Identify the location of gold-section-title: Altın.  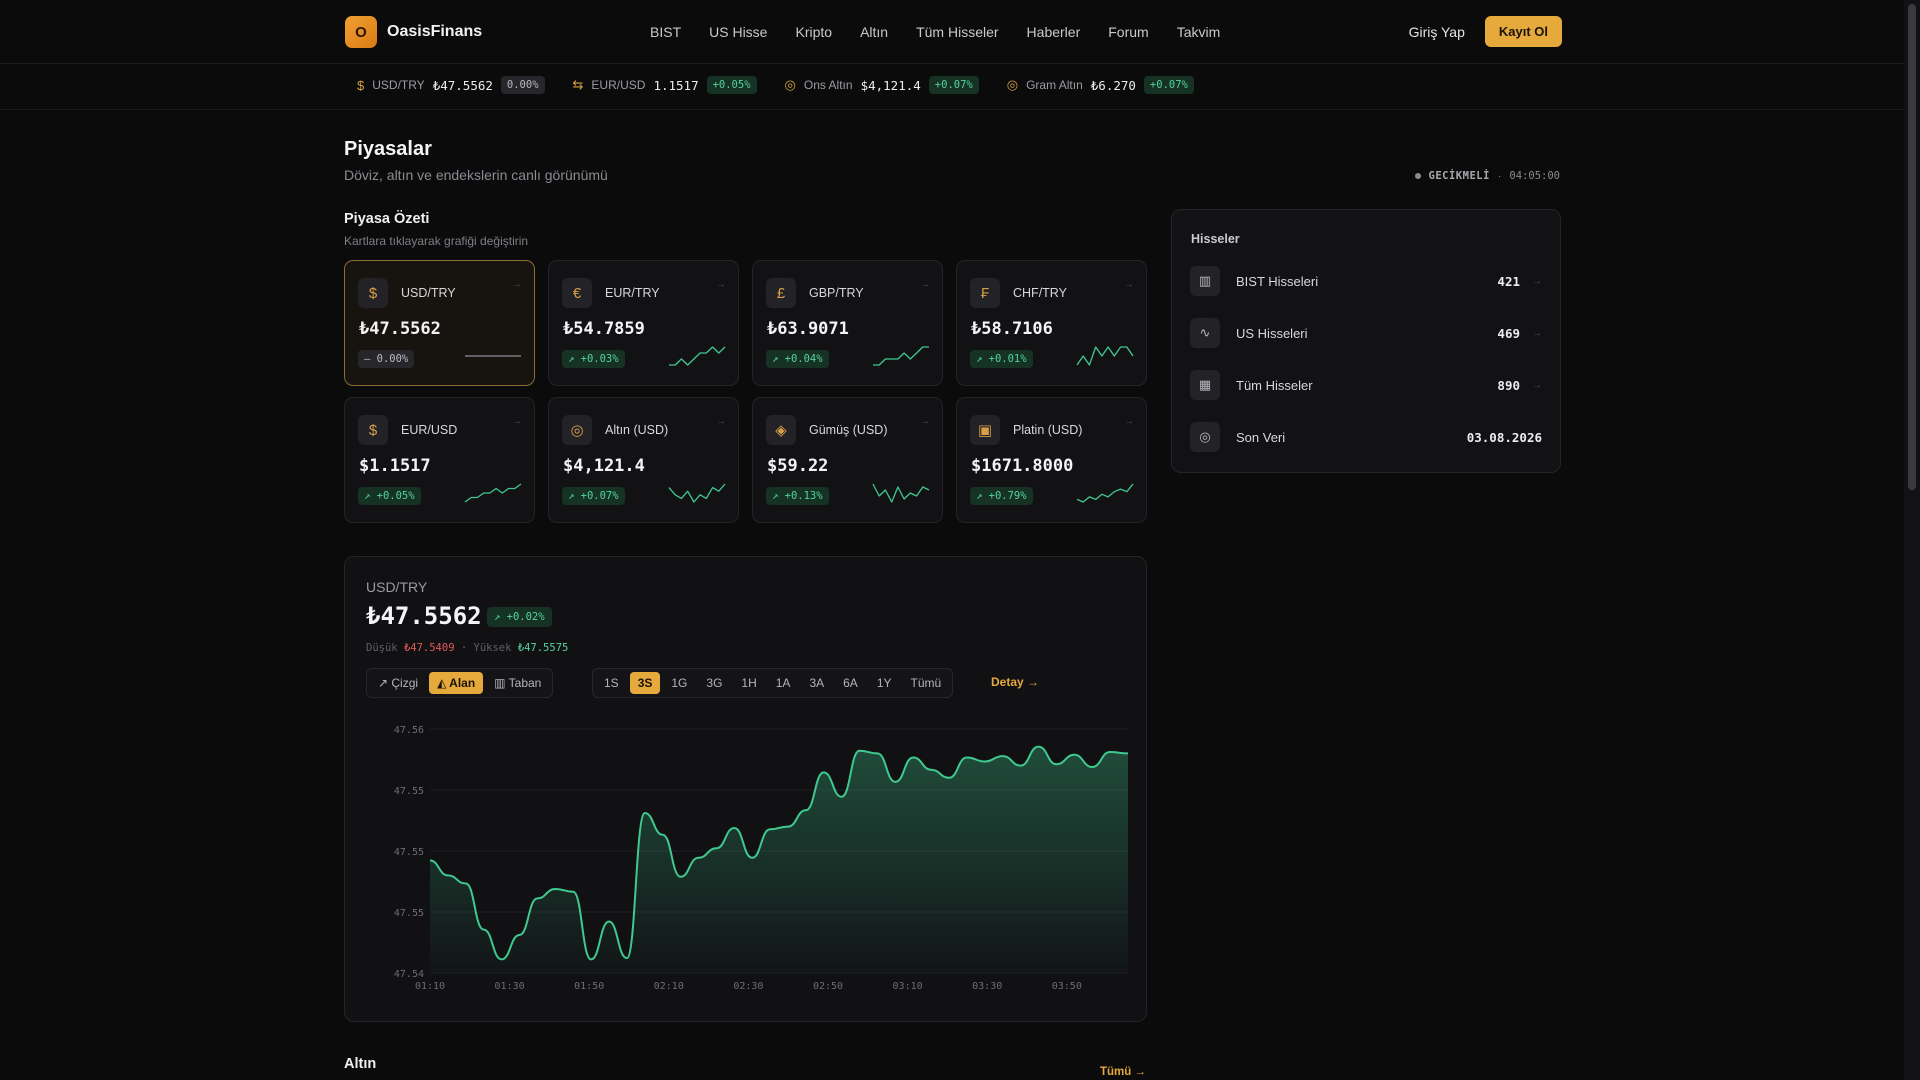
(360, 1064).